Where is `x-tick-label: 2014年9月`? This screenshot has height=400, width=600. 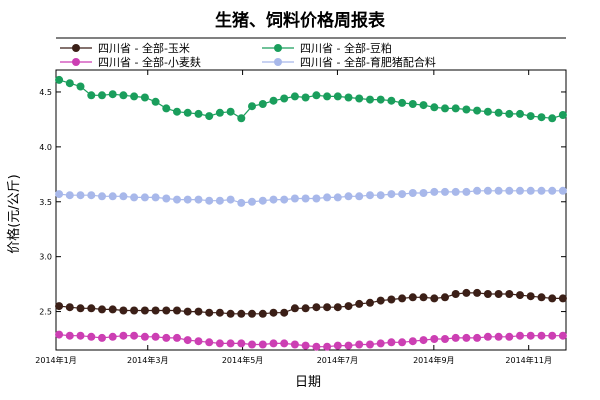 x-tick-label: 2014年9月 is located at coordinates (433, 360).